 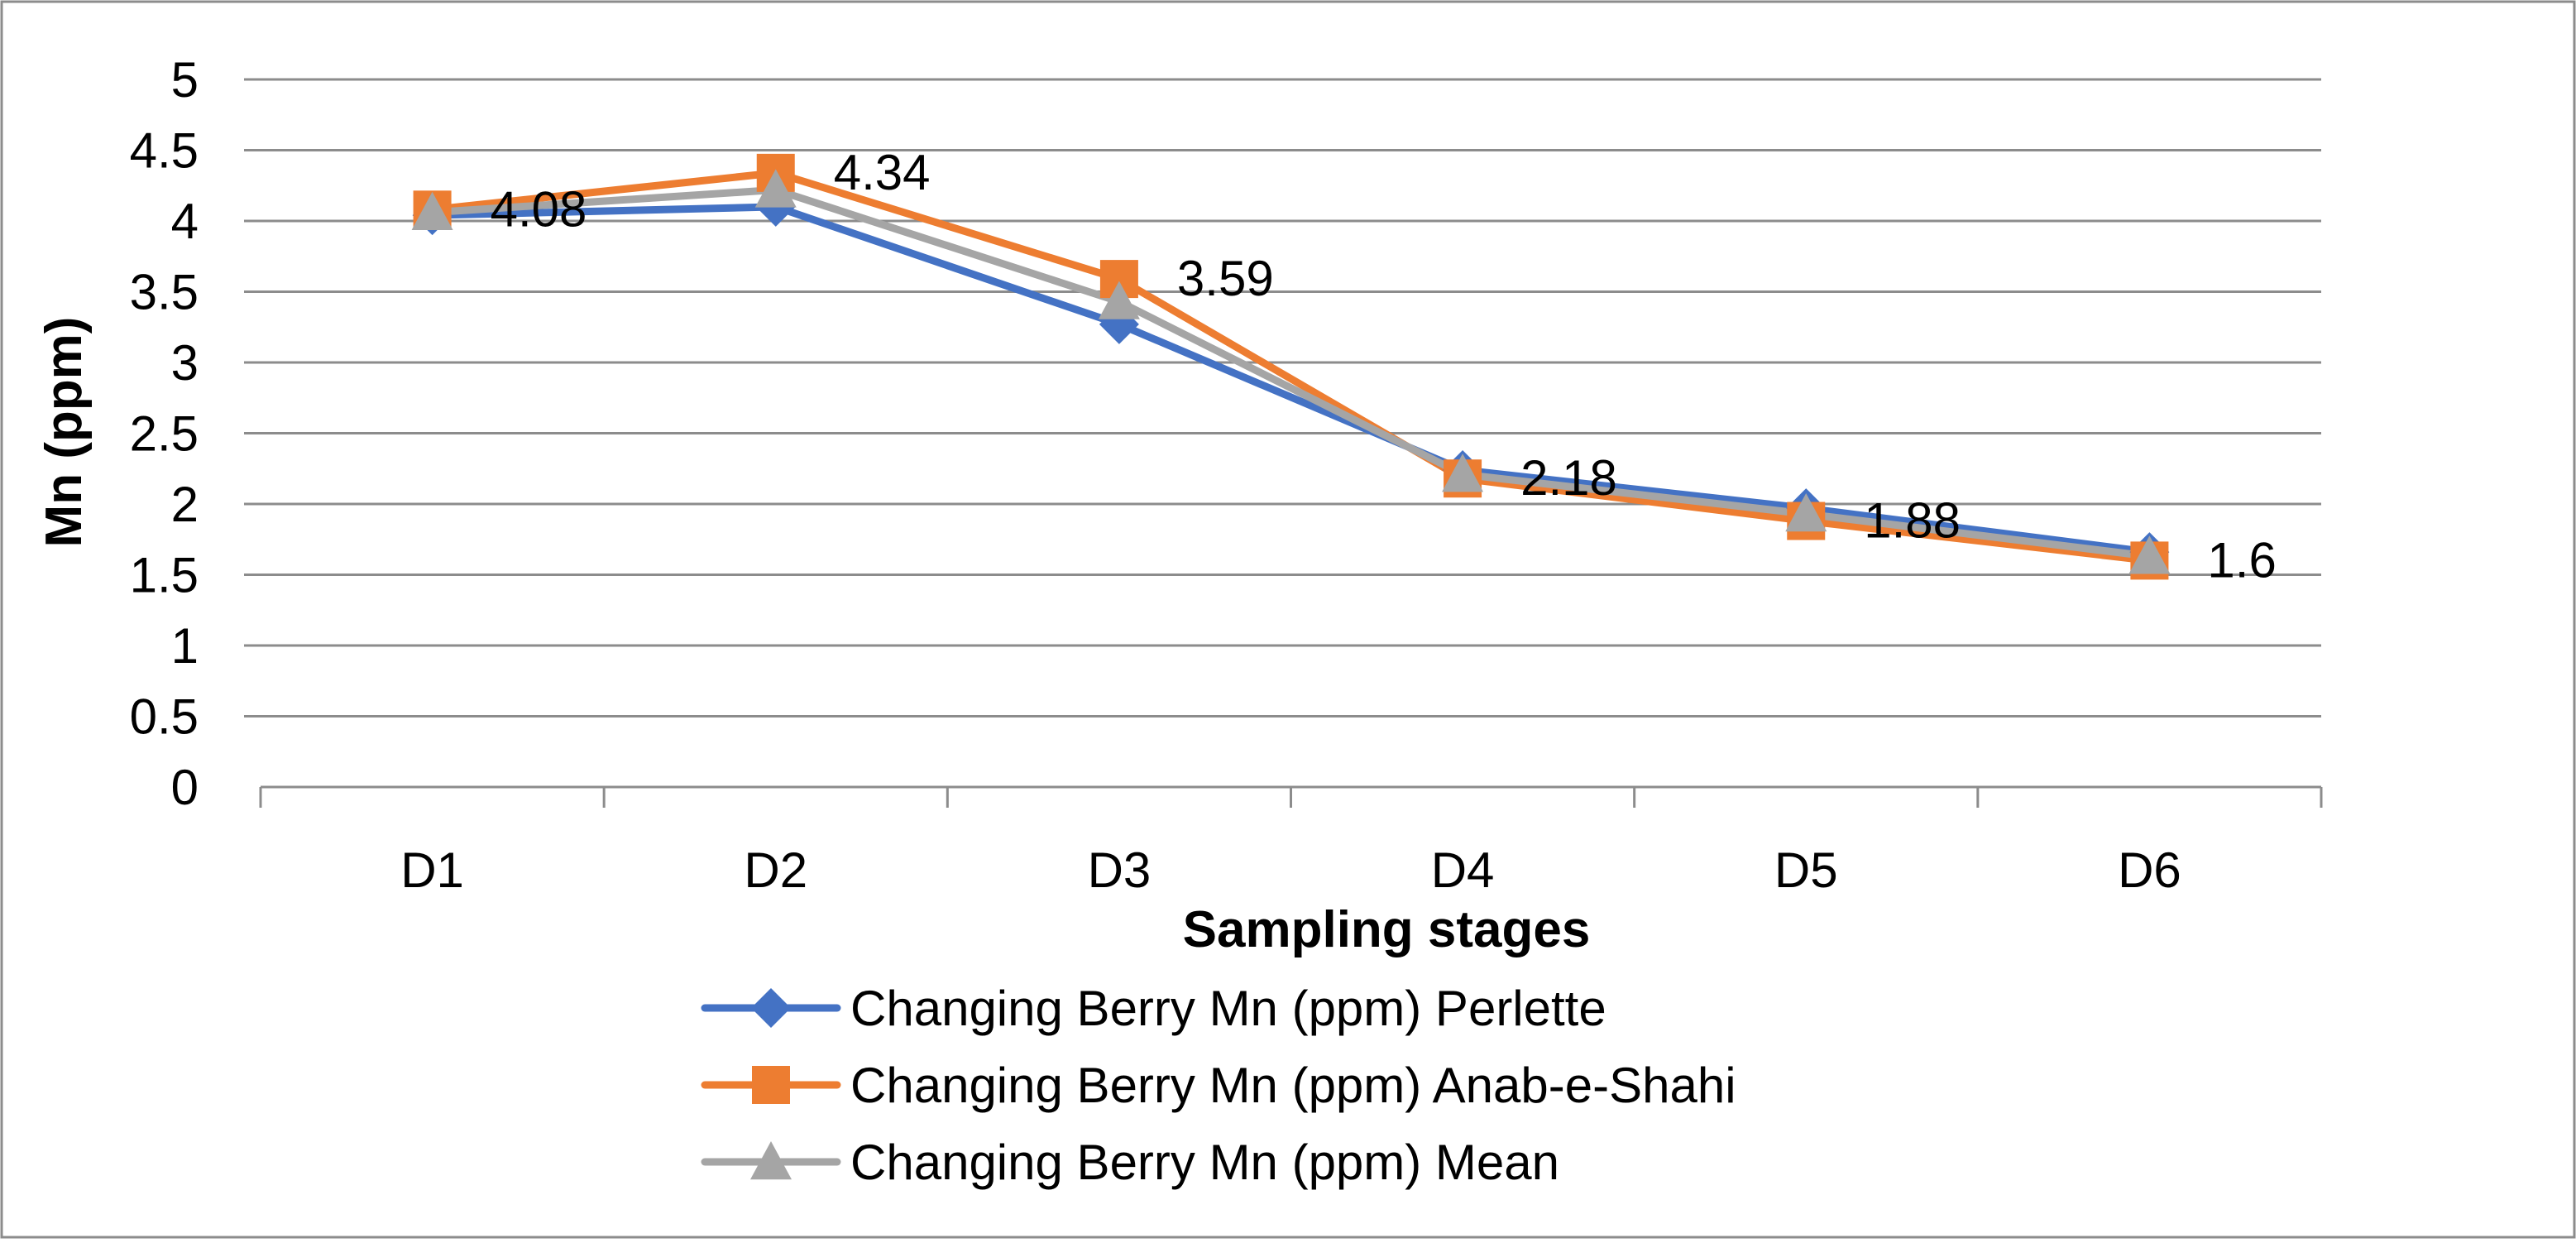 What do you see at coordinates (185, 80) in the screenshot?
I see `y-tick-label: 5` at bounding box center [185, 80].